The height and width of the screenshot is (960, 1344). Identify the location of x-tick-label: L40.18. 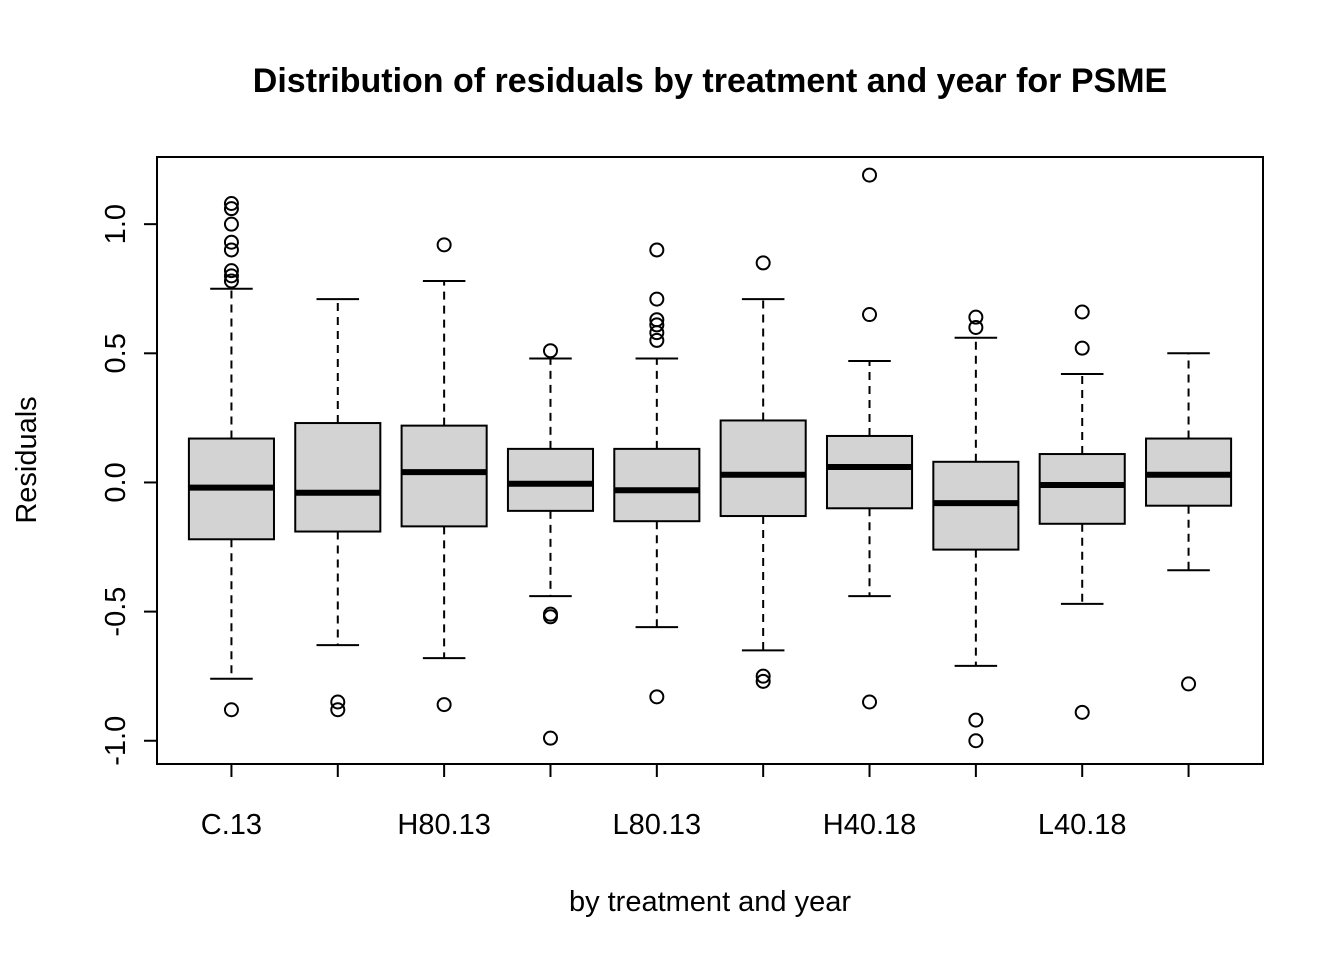
(1082, 825).